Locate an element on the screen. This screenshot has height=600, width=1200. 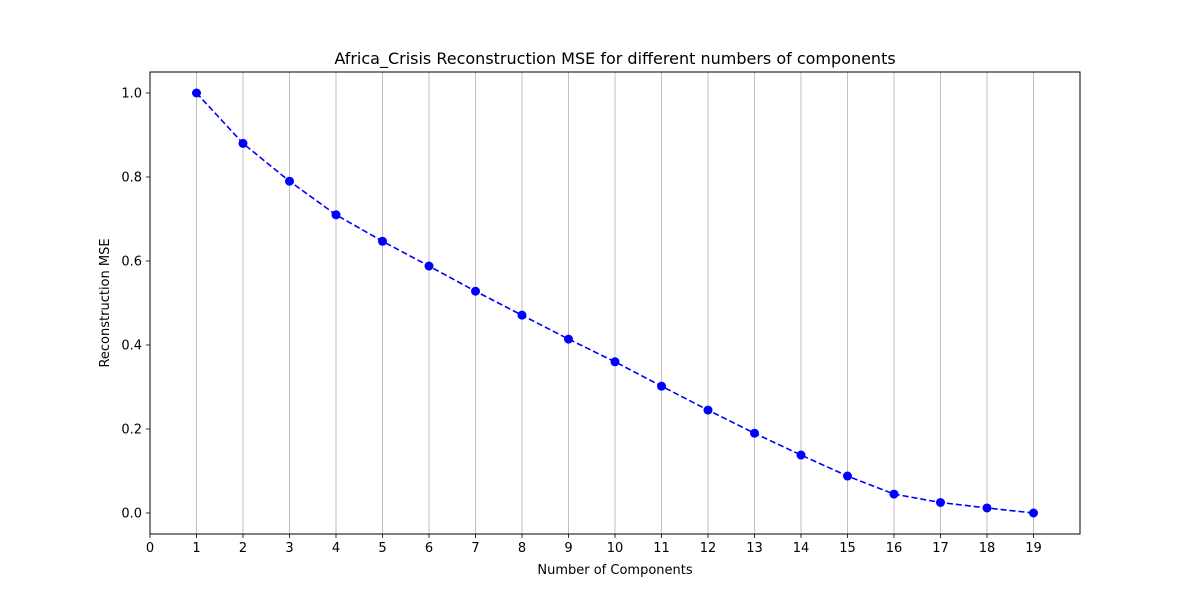
x-tick-label: 14 is located at coordinates (801, 548).